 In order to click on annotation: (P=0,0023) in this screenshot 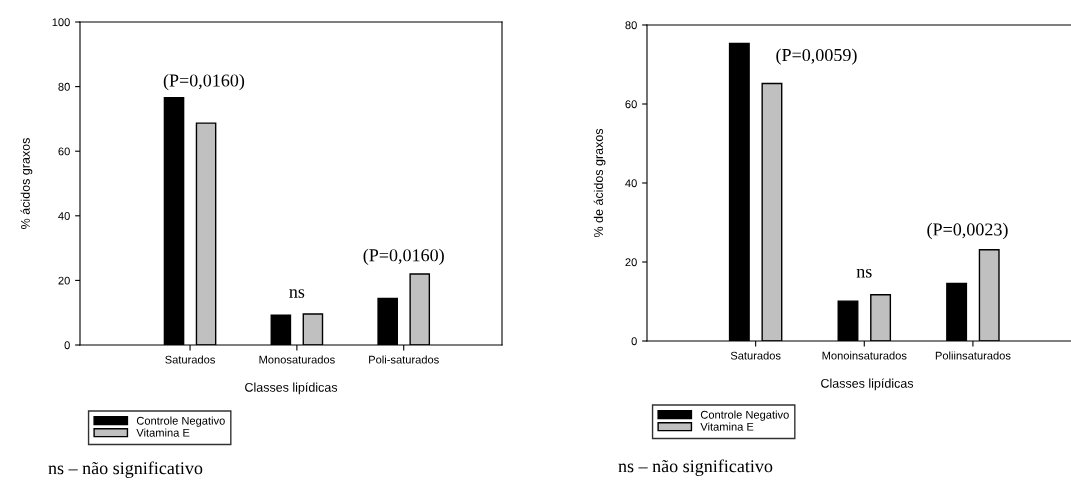, I will do `click(967, 231)`.